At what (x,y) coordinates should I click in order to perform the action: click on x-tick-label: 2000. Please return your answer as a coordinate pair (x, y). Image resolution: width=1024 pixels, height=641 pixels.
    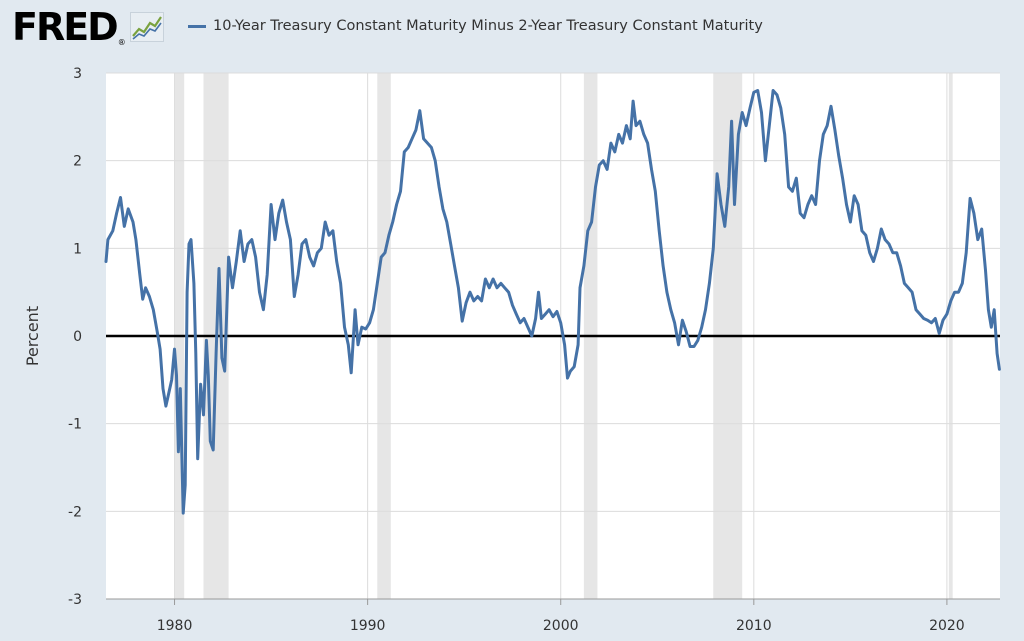
    Looking at the image, I should click on (561, 626).